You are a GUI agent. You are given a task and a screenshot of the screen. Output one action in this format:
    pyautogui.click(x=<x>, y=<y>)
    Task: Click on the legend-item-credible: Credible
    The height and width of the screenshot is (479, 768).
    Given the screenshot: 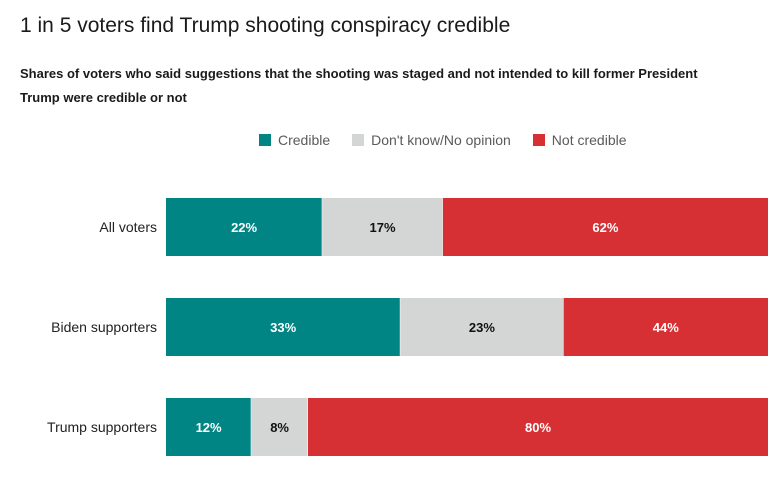 What is the action you would take?
    pyautogui.click(x=294, y=140)
    